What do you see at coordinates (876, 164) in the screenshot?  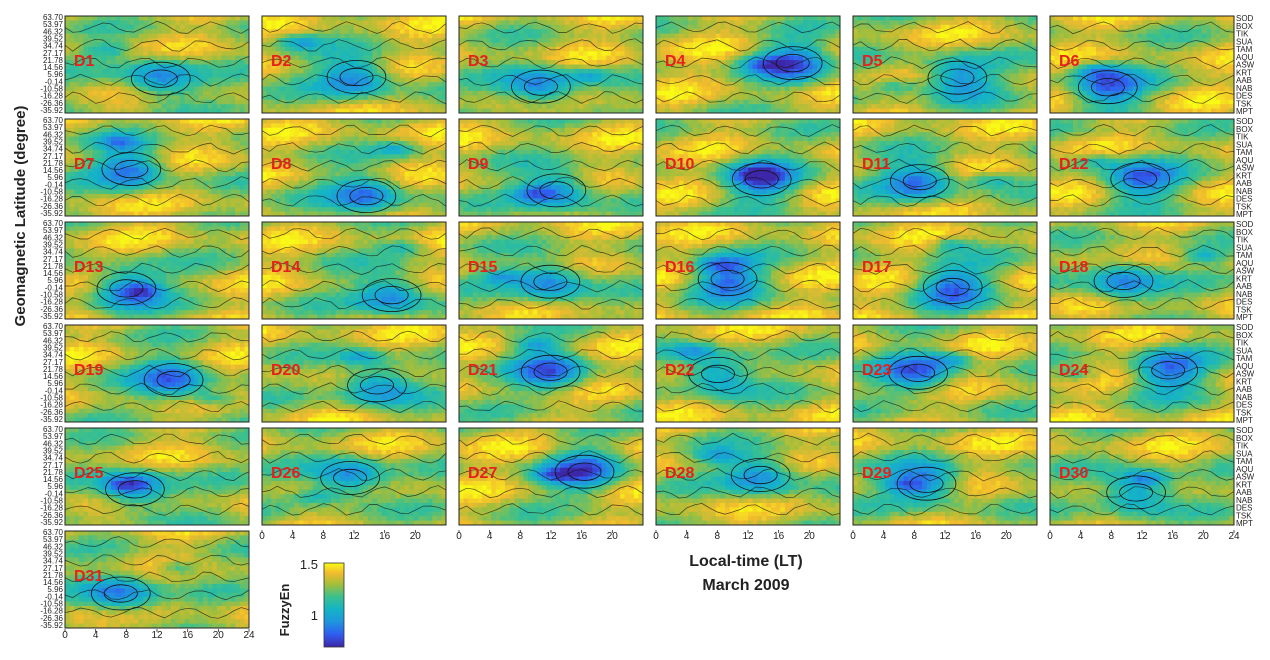 I see `panel-label: D11` at bounding box center [876, 164].